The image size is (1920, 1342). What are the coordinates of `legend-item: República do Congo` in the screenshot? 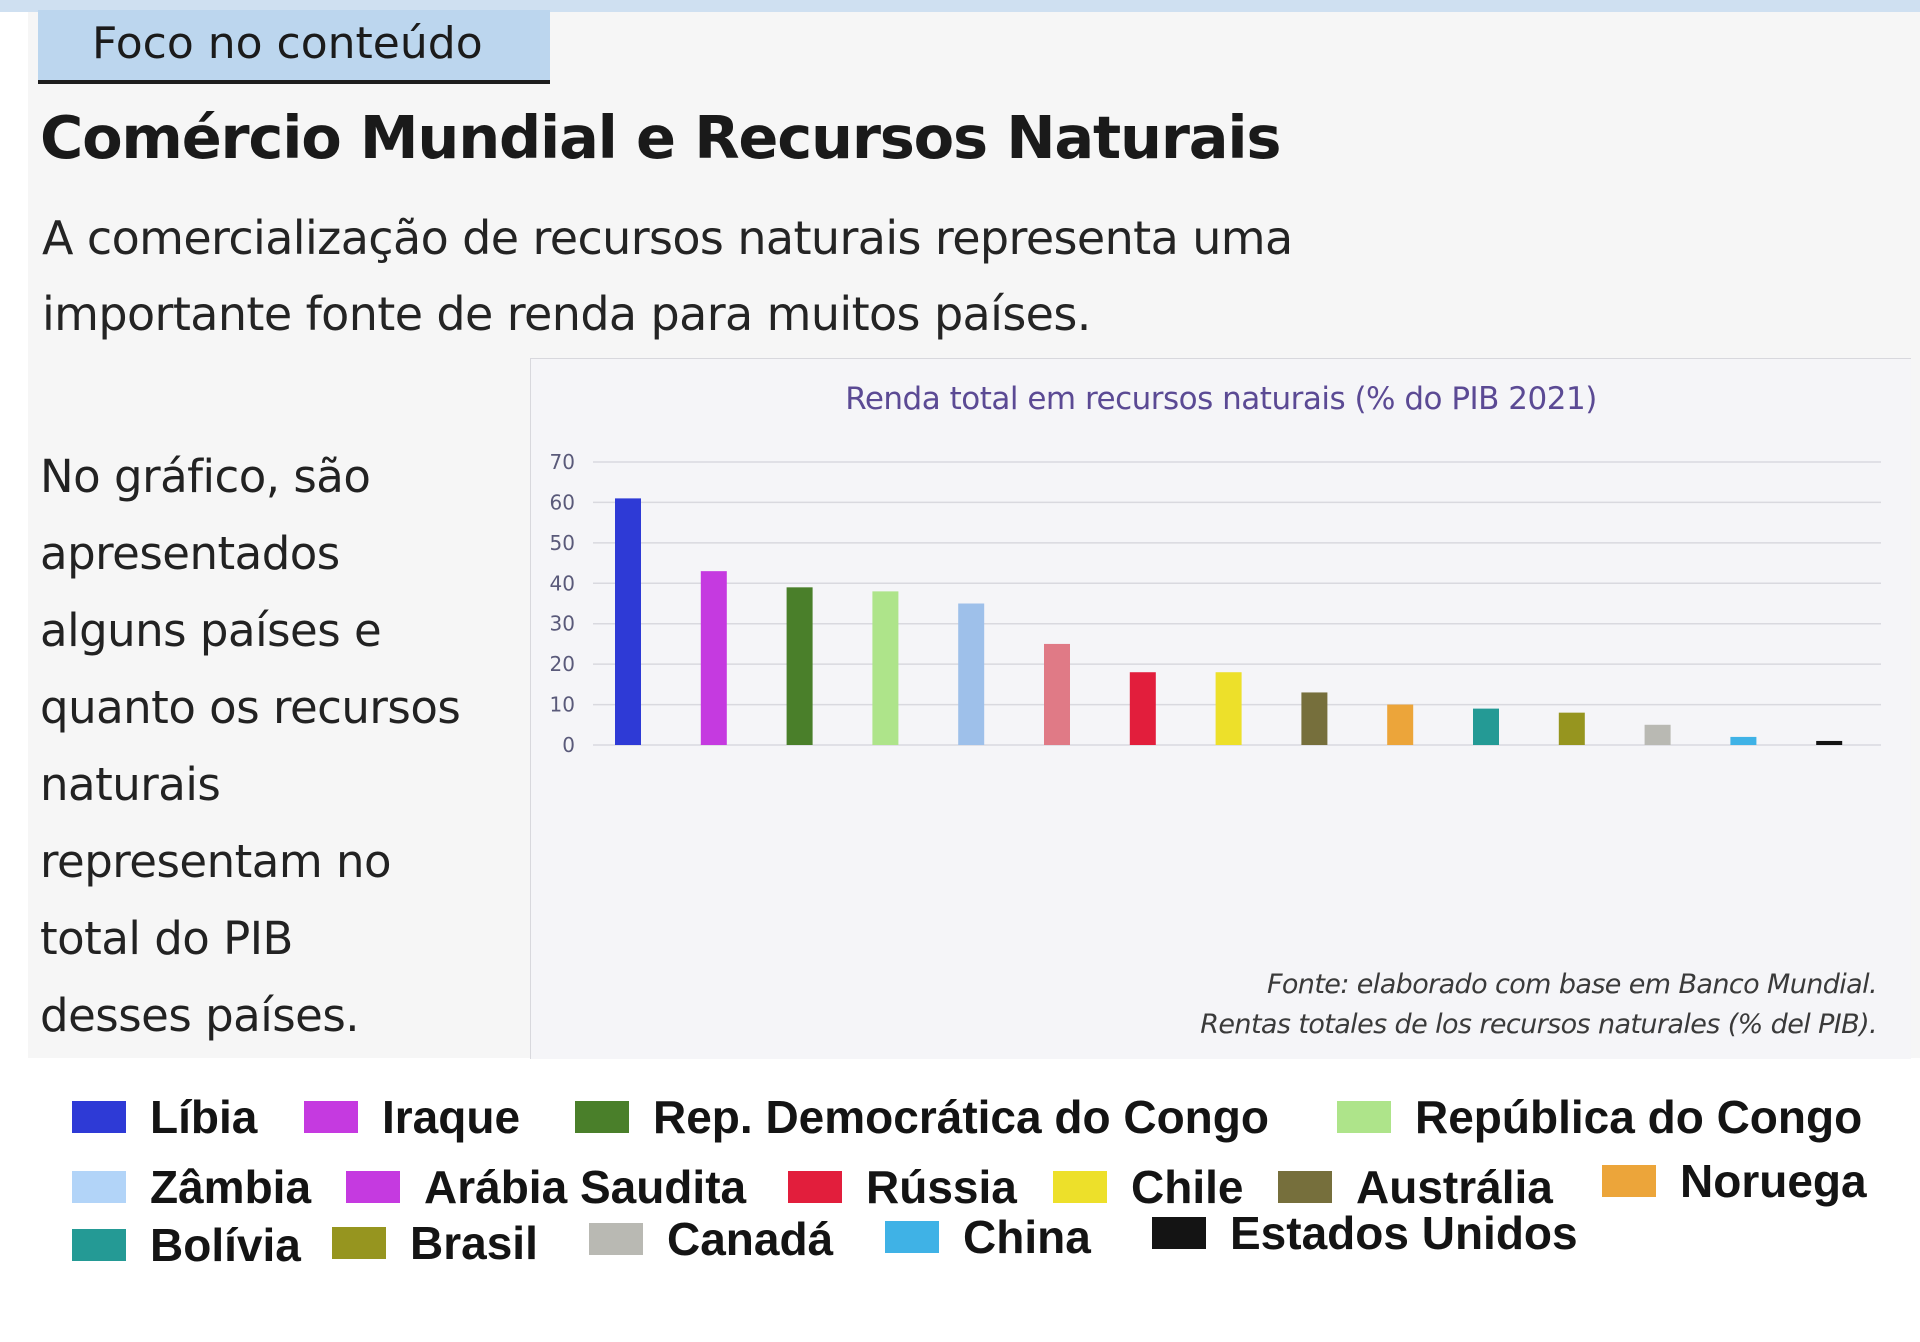 It's located at (1599, 1117).